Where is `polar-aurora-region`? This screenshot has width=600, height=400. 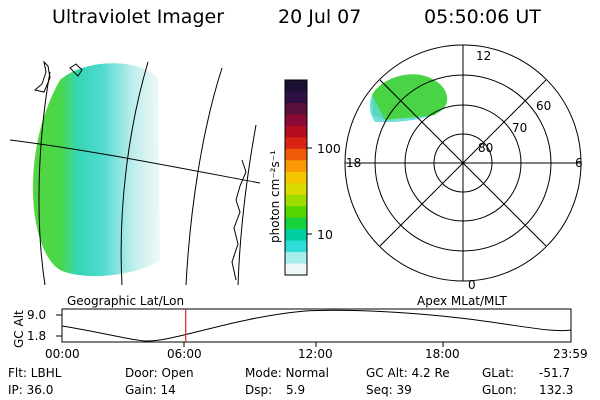
polar-aurora-region is located at coordinates (410, 97).